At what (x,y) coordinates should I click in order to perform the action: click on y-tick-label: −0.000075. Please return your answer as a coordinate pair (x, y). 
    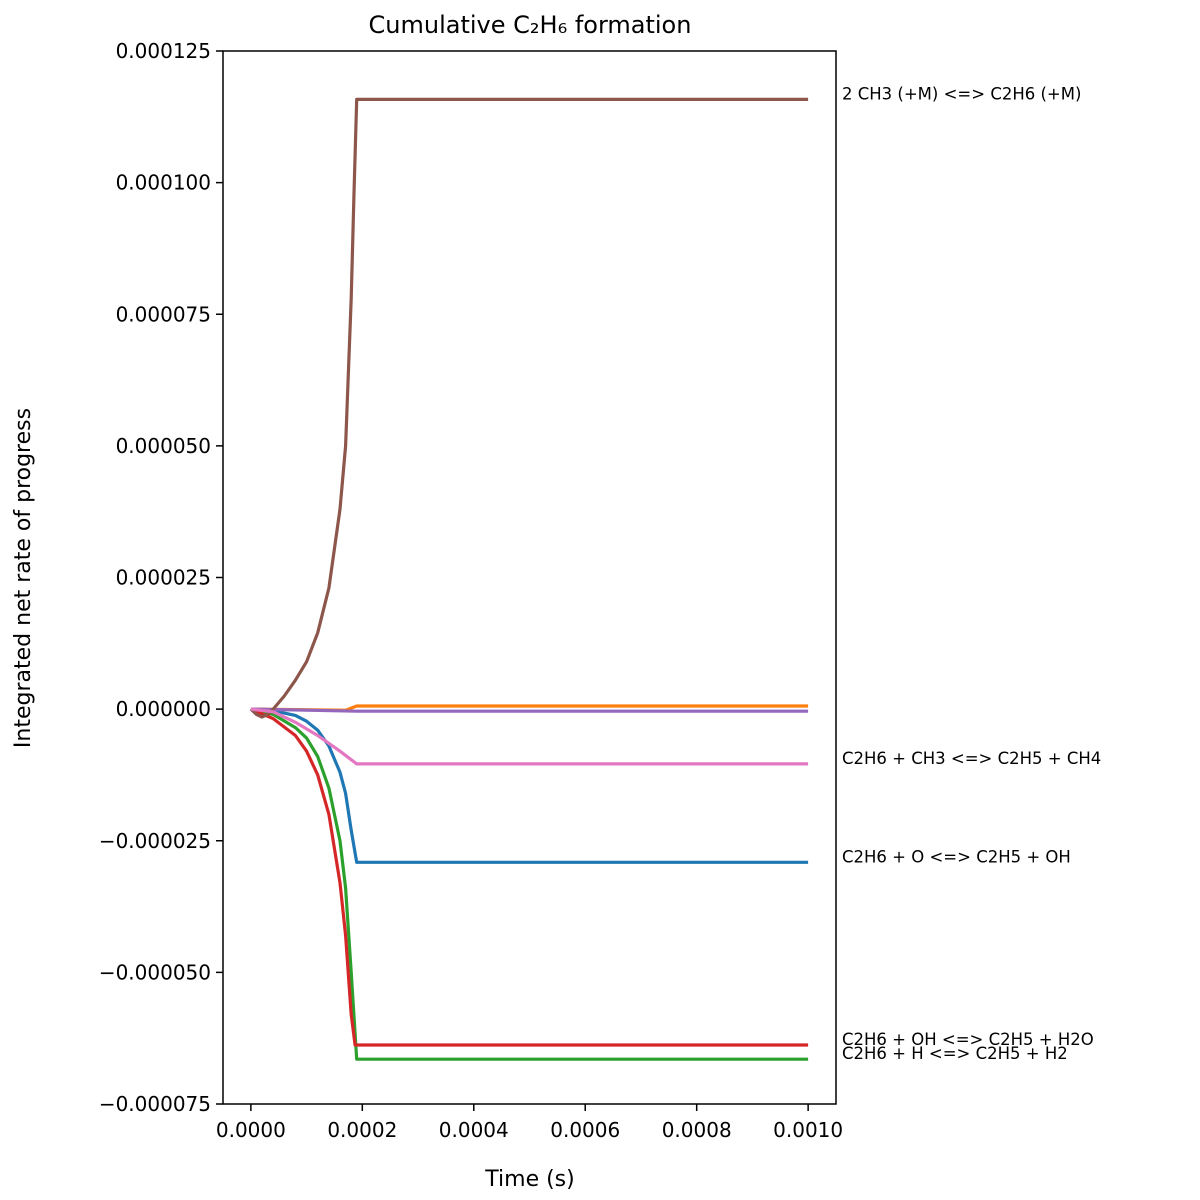
    Looking at the image, I should click on (155, 1104).